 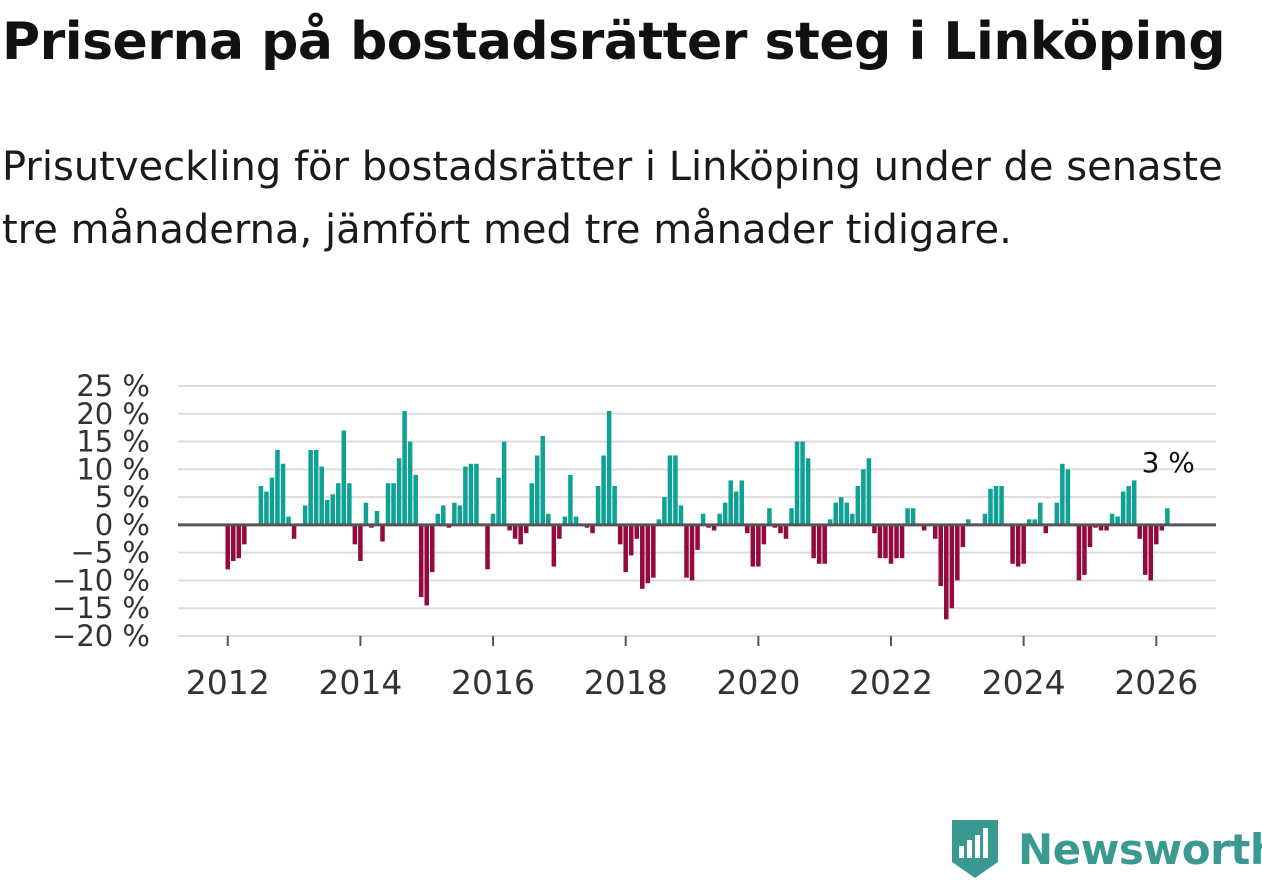 I want to click on newsworthy-logo: Newsworthy, so click(x=1106, y=849).